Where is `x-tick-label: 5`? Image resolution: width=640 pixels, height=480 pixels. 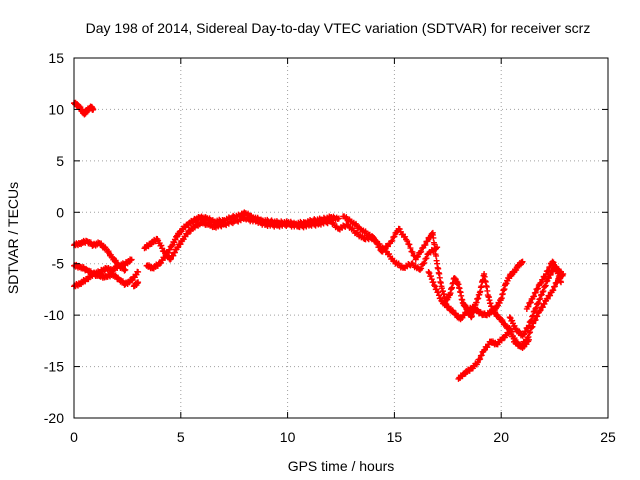 x-tick-label: 5 is located at coordinates (181, 437).